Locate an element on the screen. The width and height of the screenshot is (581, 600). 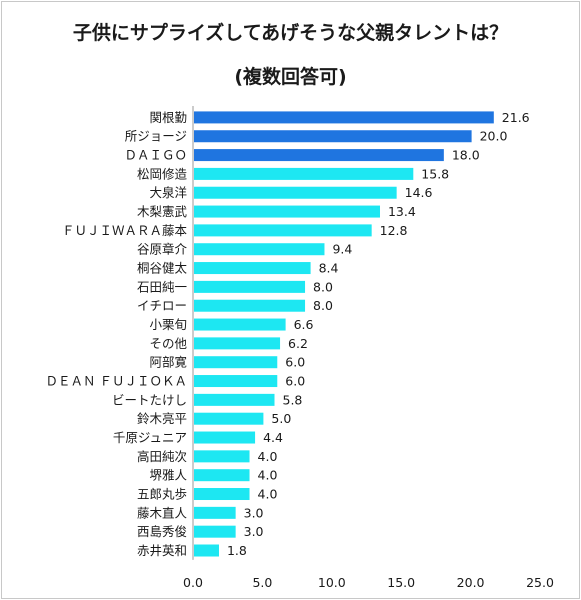
value-label: 9.4 is located at coordinates (342, 249).